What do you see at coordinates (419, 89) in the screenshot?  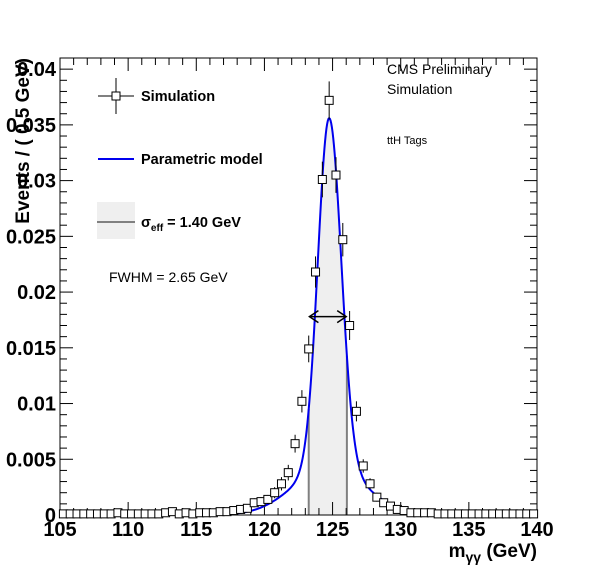 I see `sample-label: Simulation` at bounding box center [419, 89].